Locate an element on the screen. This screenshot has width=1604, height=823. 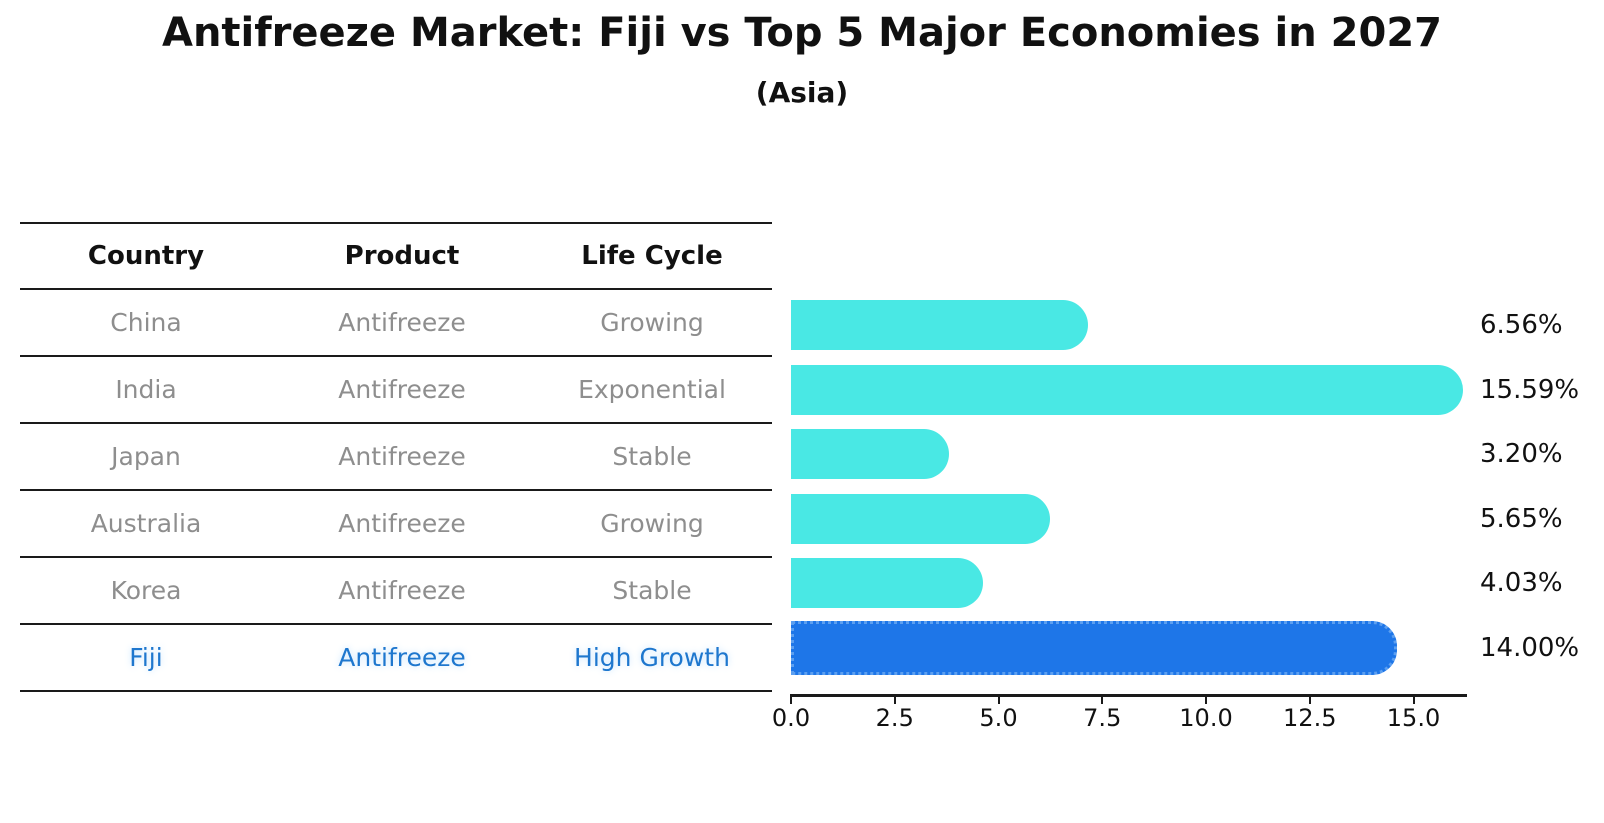
cell-country: China is located at coordinates (146, 322).